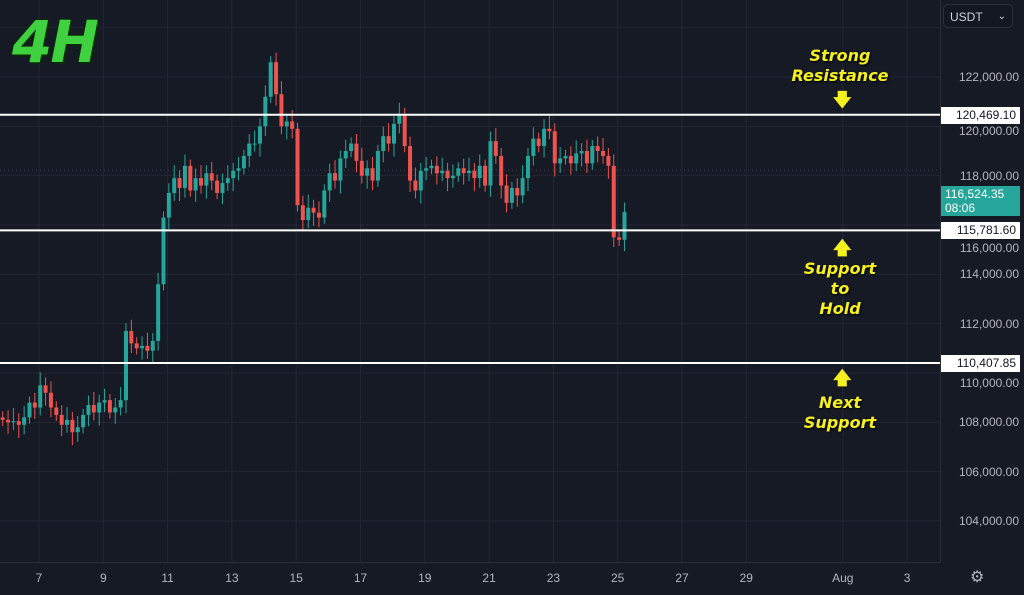 This screenshot has height=595, width=1024. Describe the element at coordinates (842, 100) in the screenshot. I see `arrow-down-icon: 🡇` at that location.